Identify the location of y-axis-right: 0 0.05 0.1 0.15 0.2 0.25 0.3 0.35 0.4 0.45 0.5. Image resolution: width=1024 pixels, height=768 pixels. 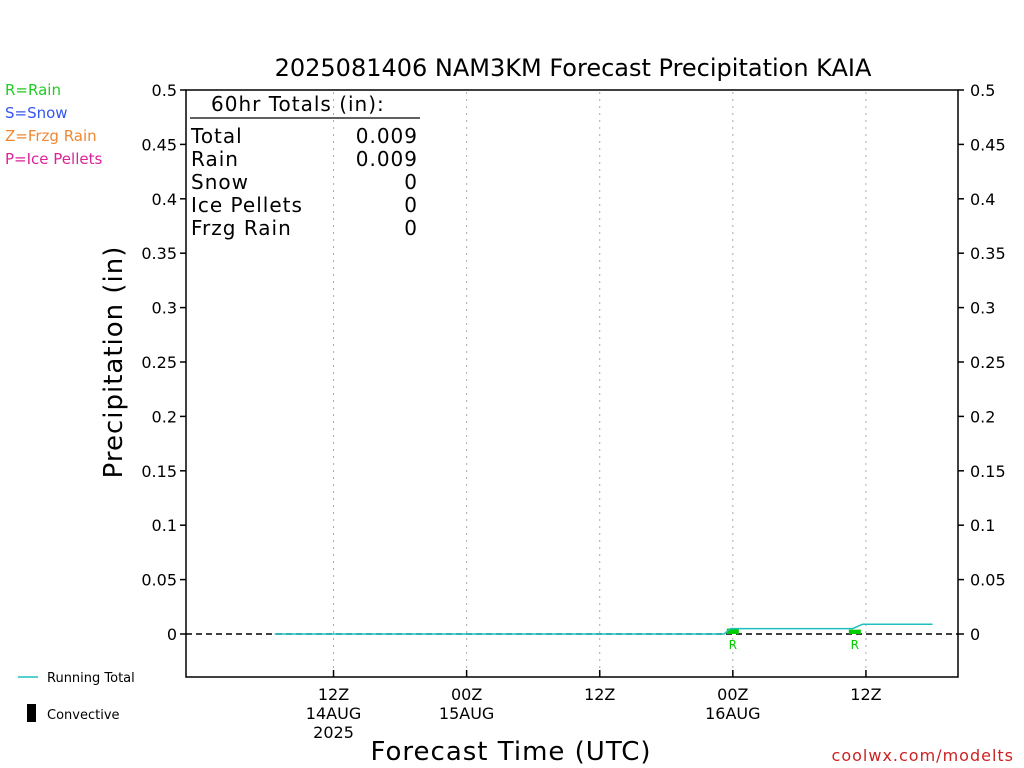
(982, 362).